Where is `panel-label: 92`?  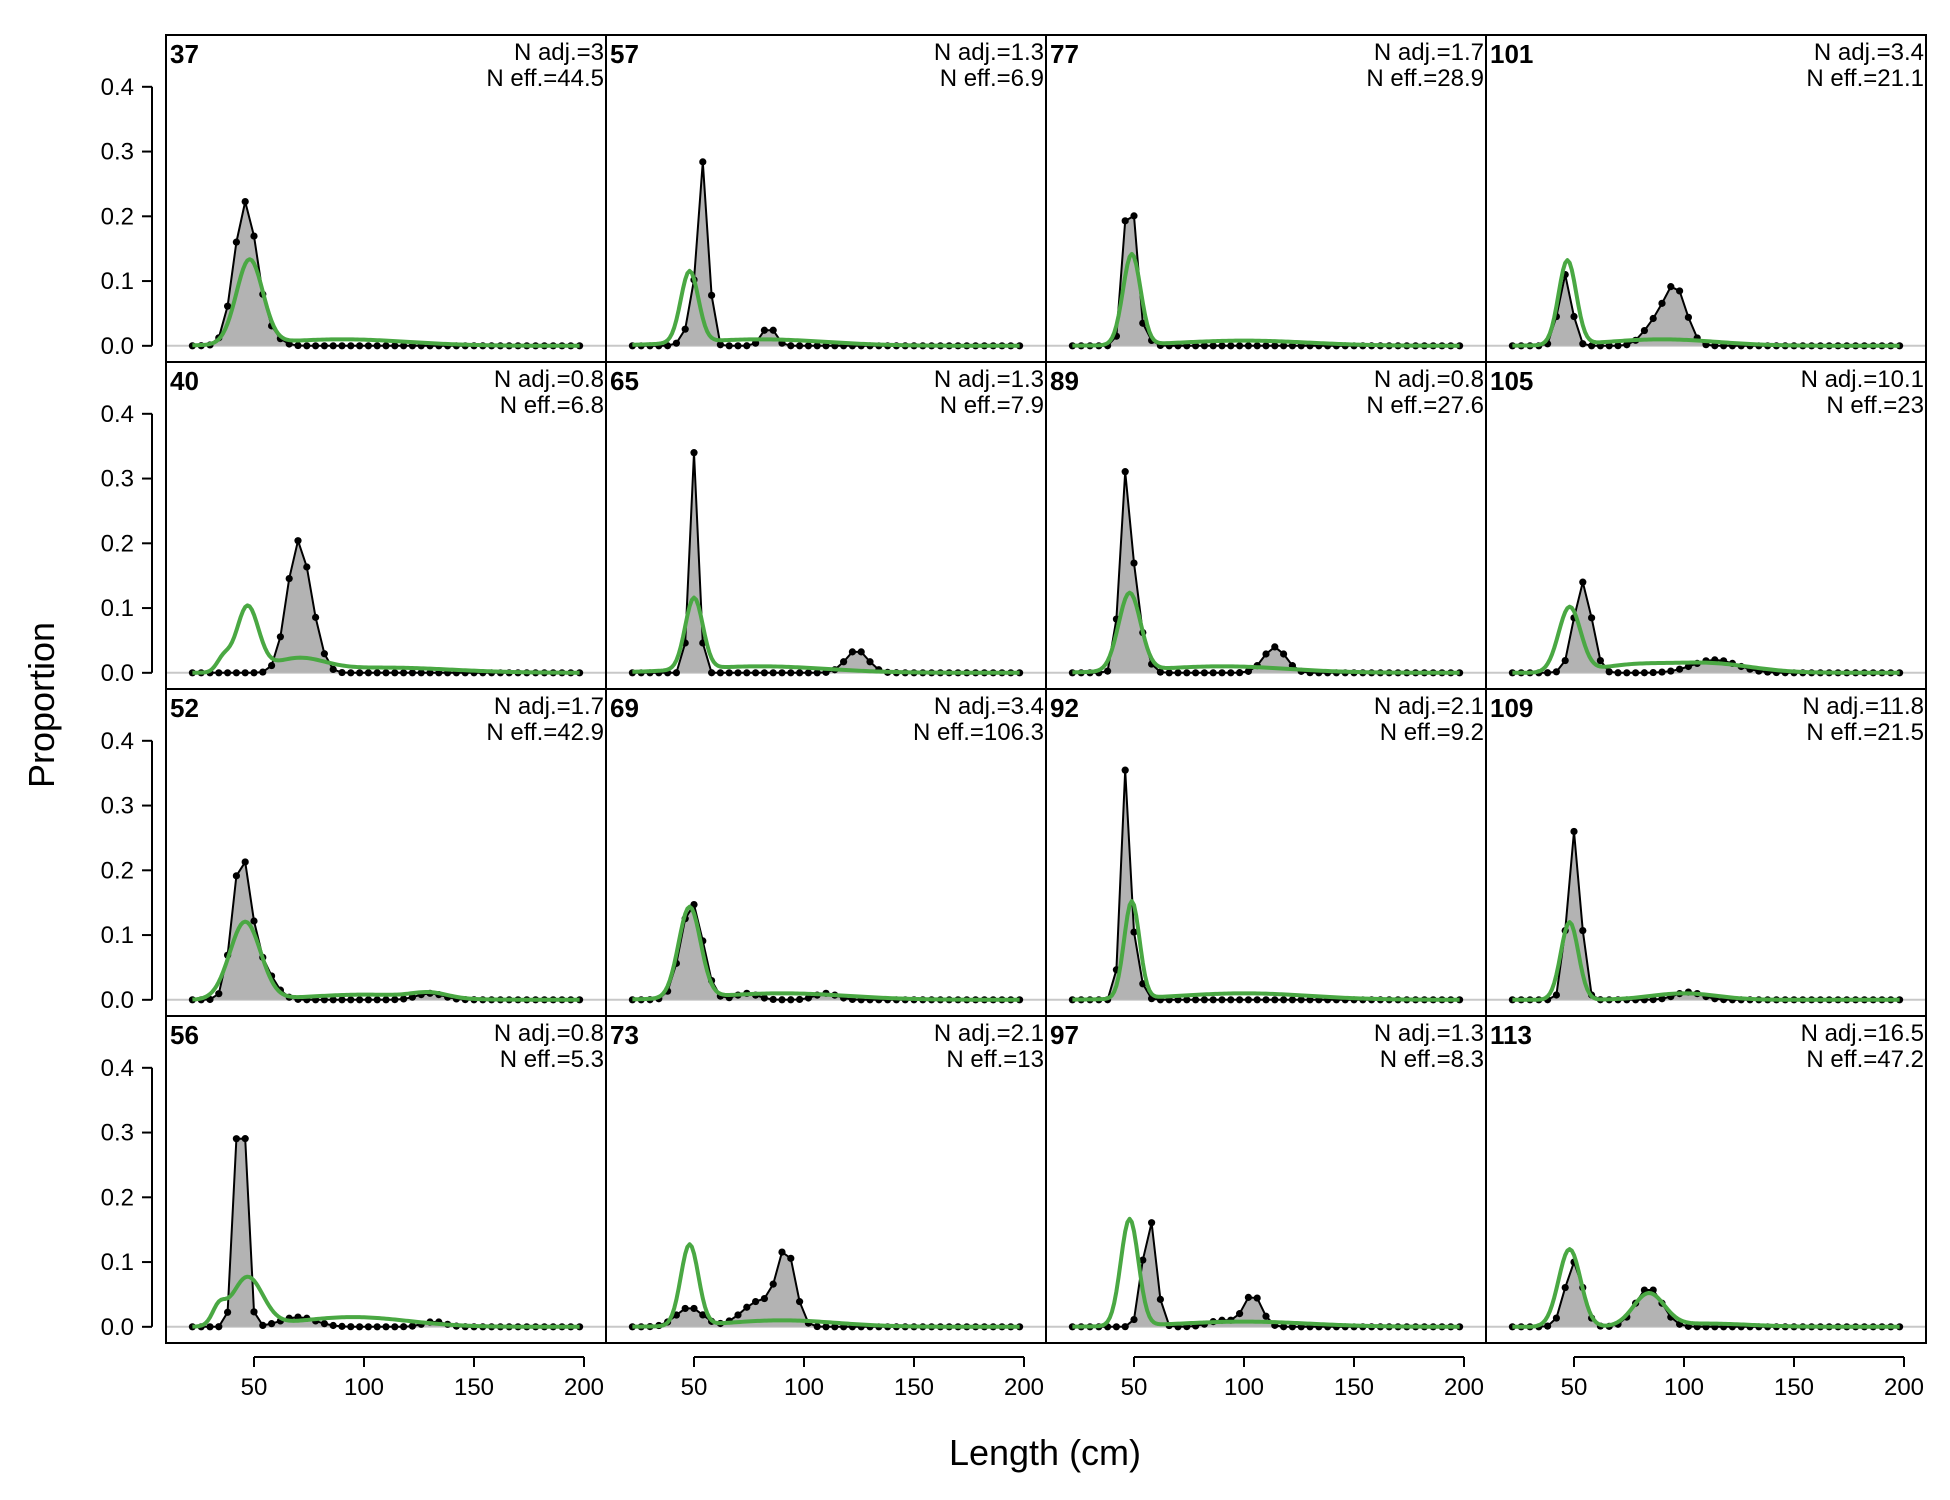
panel-label: 92 is located at coordinates (1064, 708).